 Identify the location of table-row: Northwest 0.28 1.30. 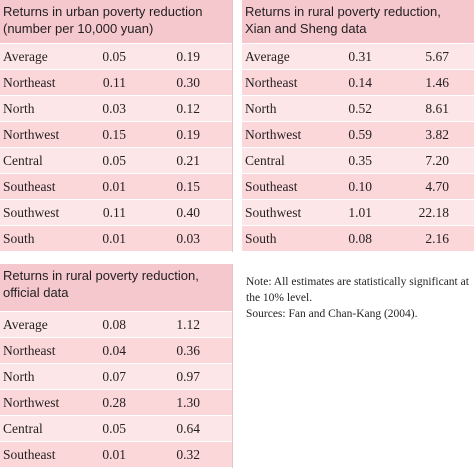
(116, 403).